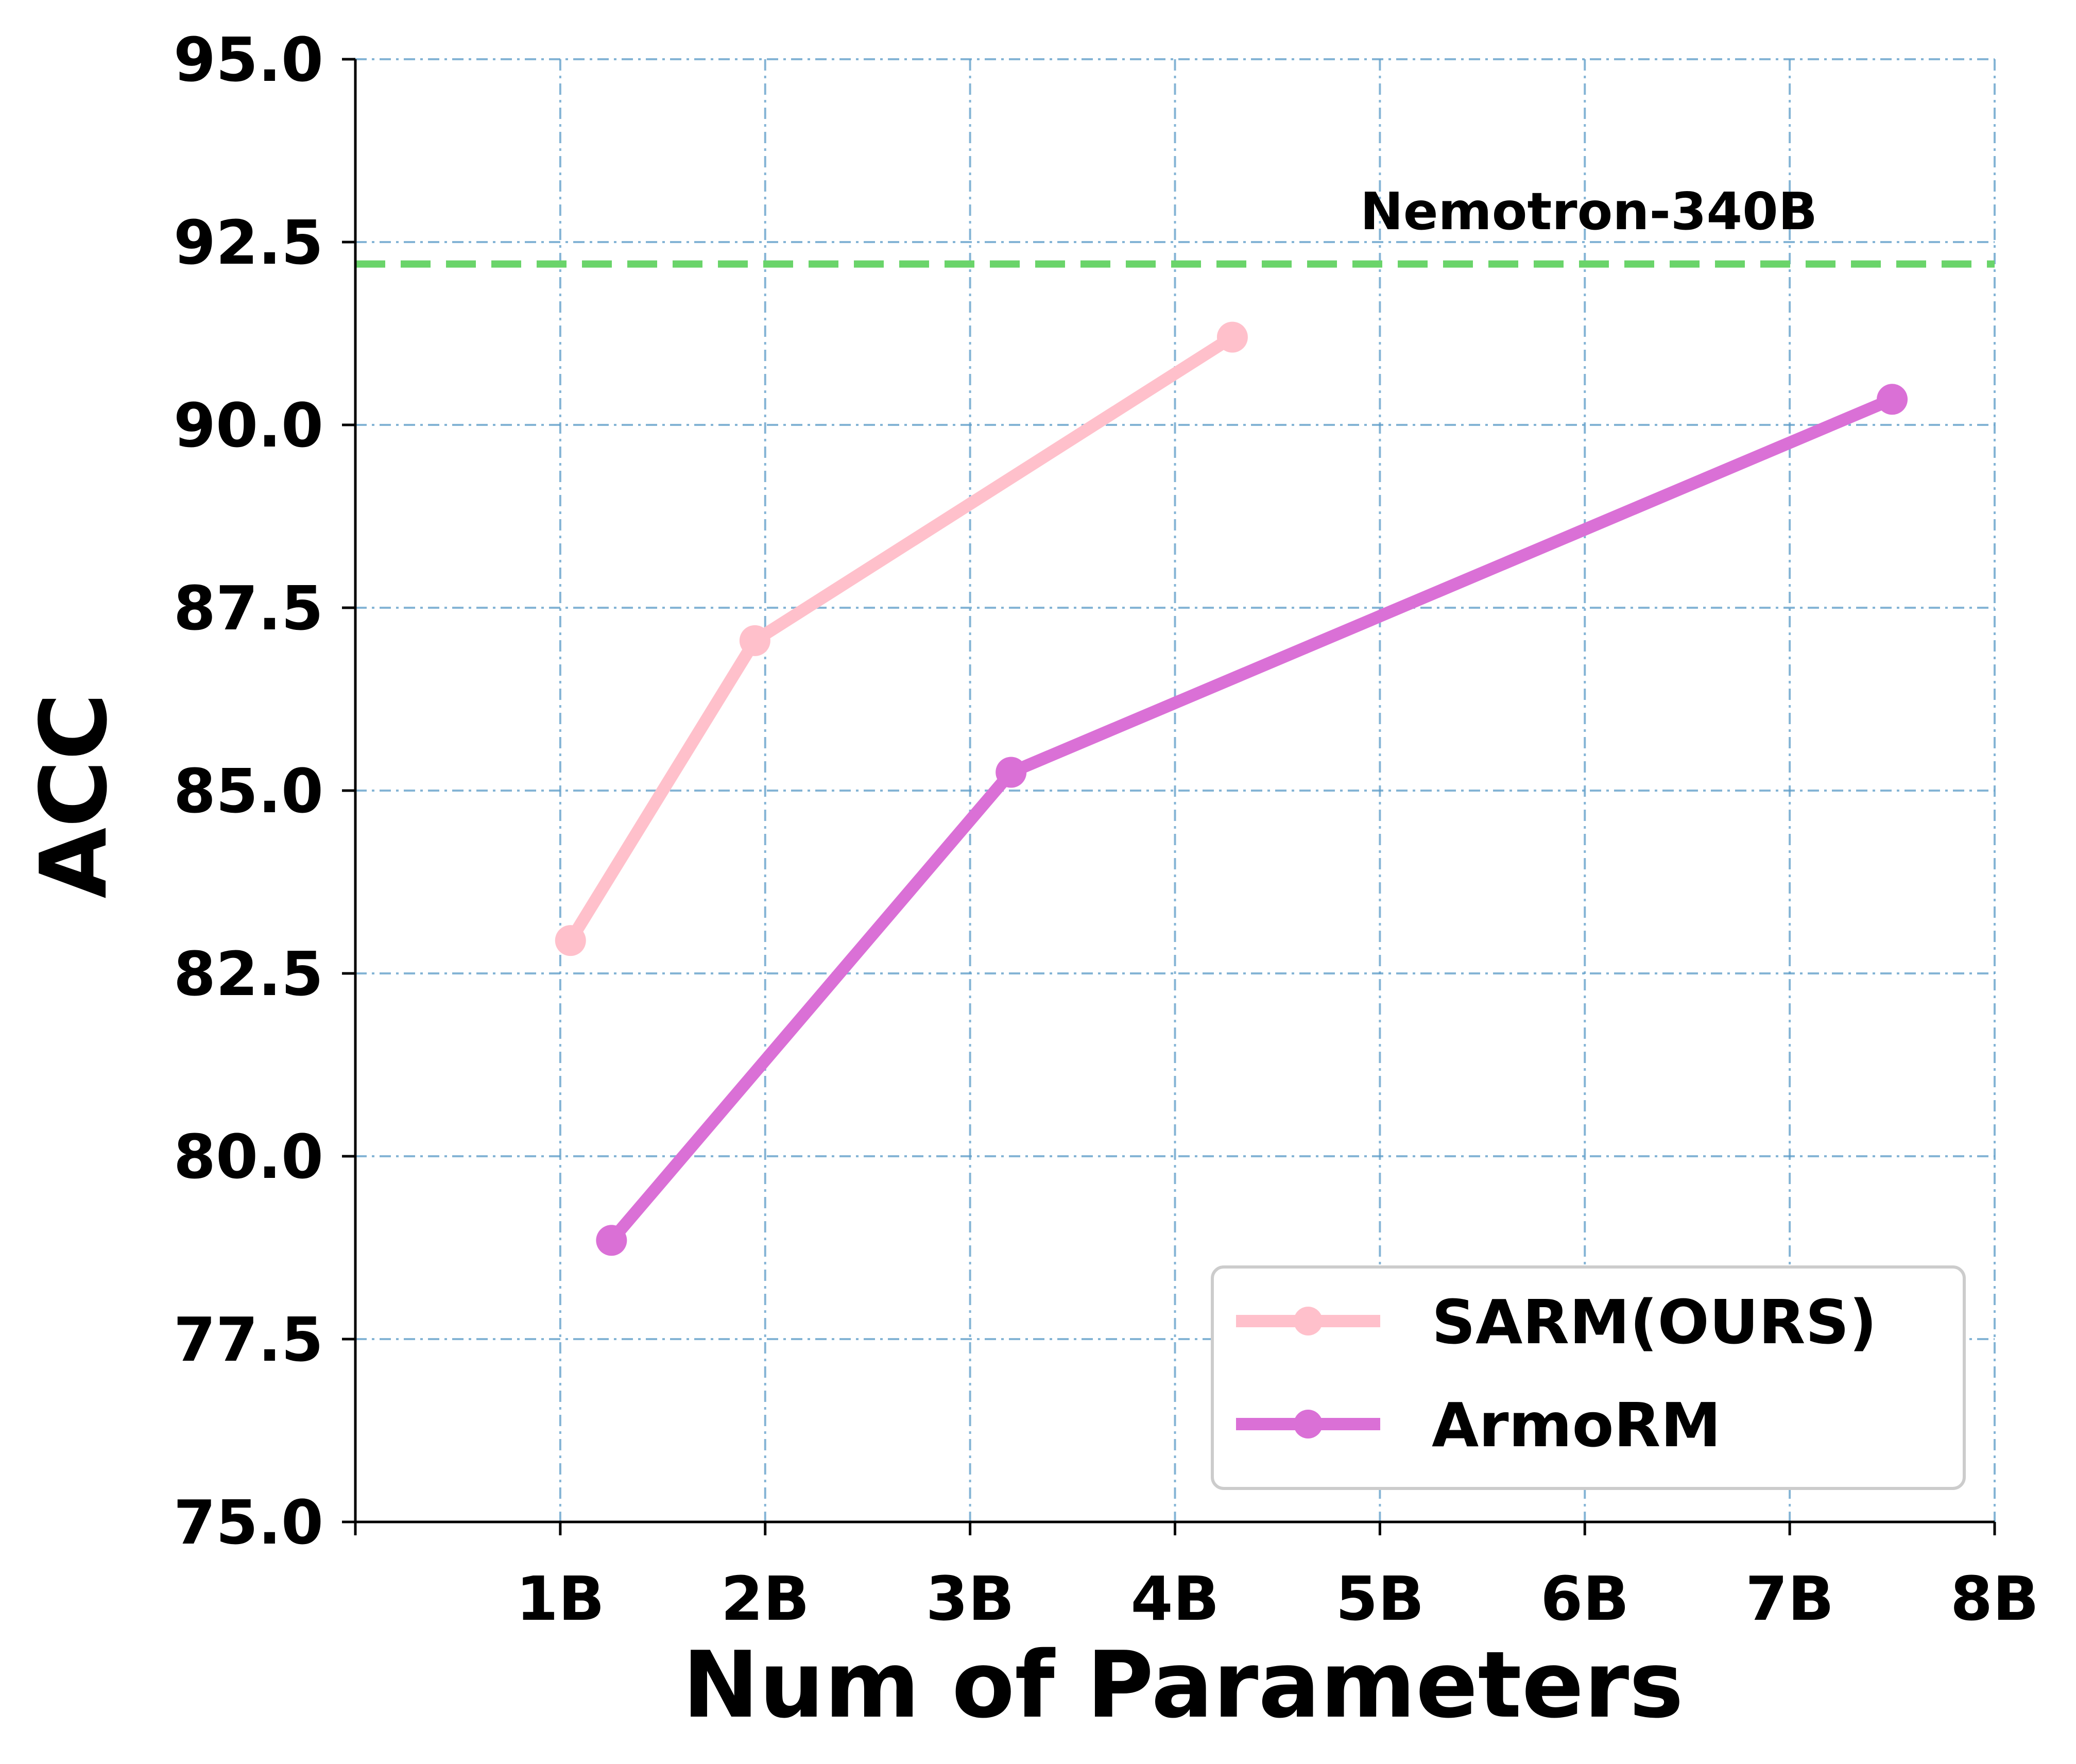 The image size is (2076, 1764). Describe the element at coordinates (249, 242) in the screenshot. I see `y-tick-label: 92.5` at that location.